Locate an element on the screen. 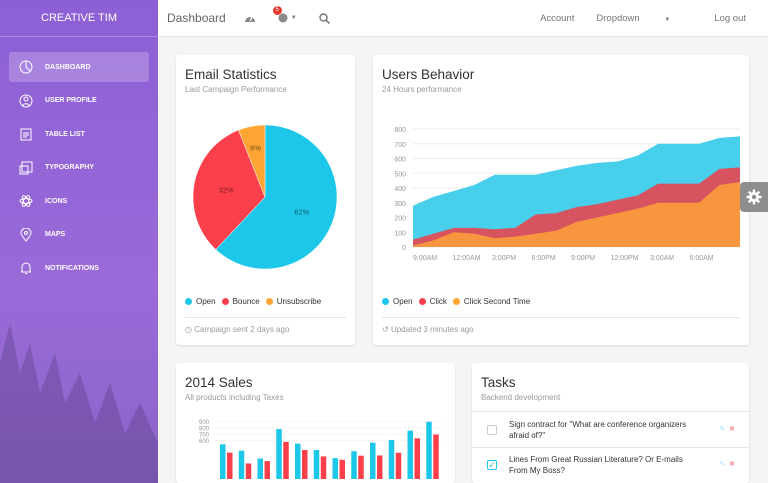 This screenshot has height=483, width=768. card-title: Users Behavior is located at coordinates (428, 74).